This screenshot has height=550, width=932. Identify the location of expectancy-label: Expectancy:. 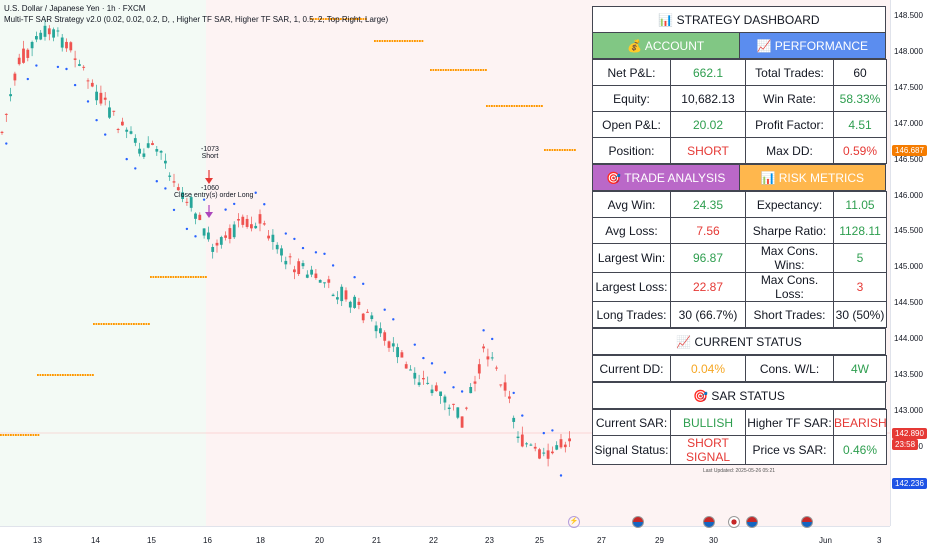
(789, 204).